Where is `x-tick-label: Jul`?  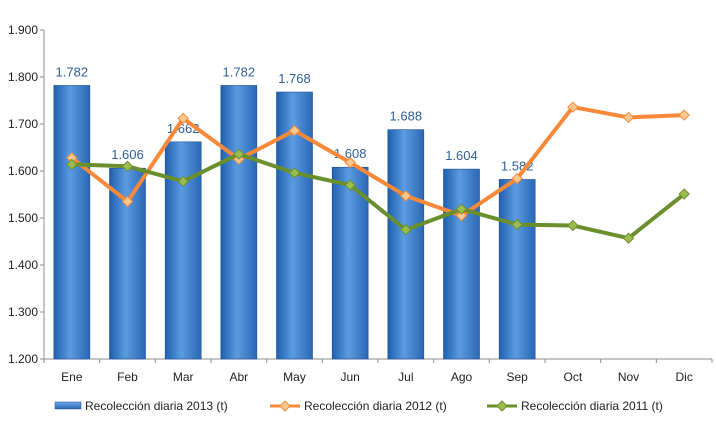
x-tick-label: Jul is located at coordinates (405, 377).